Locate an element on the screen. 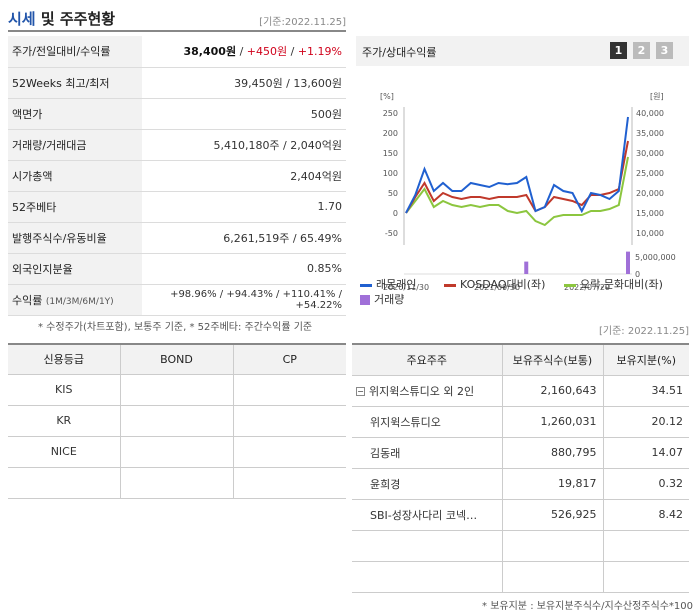 The height and width of the screenshot is (614, 699). row-label: 외국인지분율 is located at coordinates (75, 269).